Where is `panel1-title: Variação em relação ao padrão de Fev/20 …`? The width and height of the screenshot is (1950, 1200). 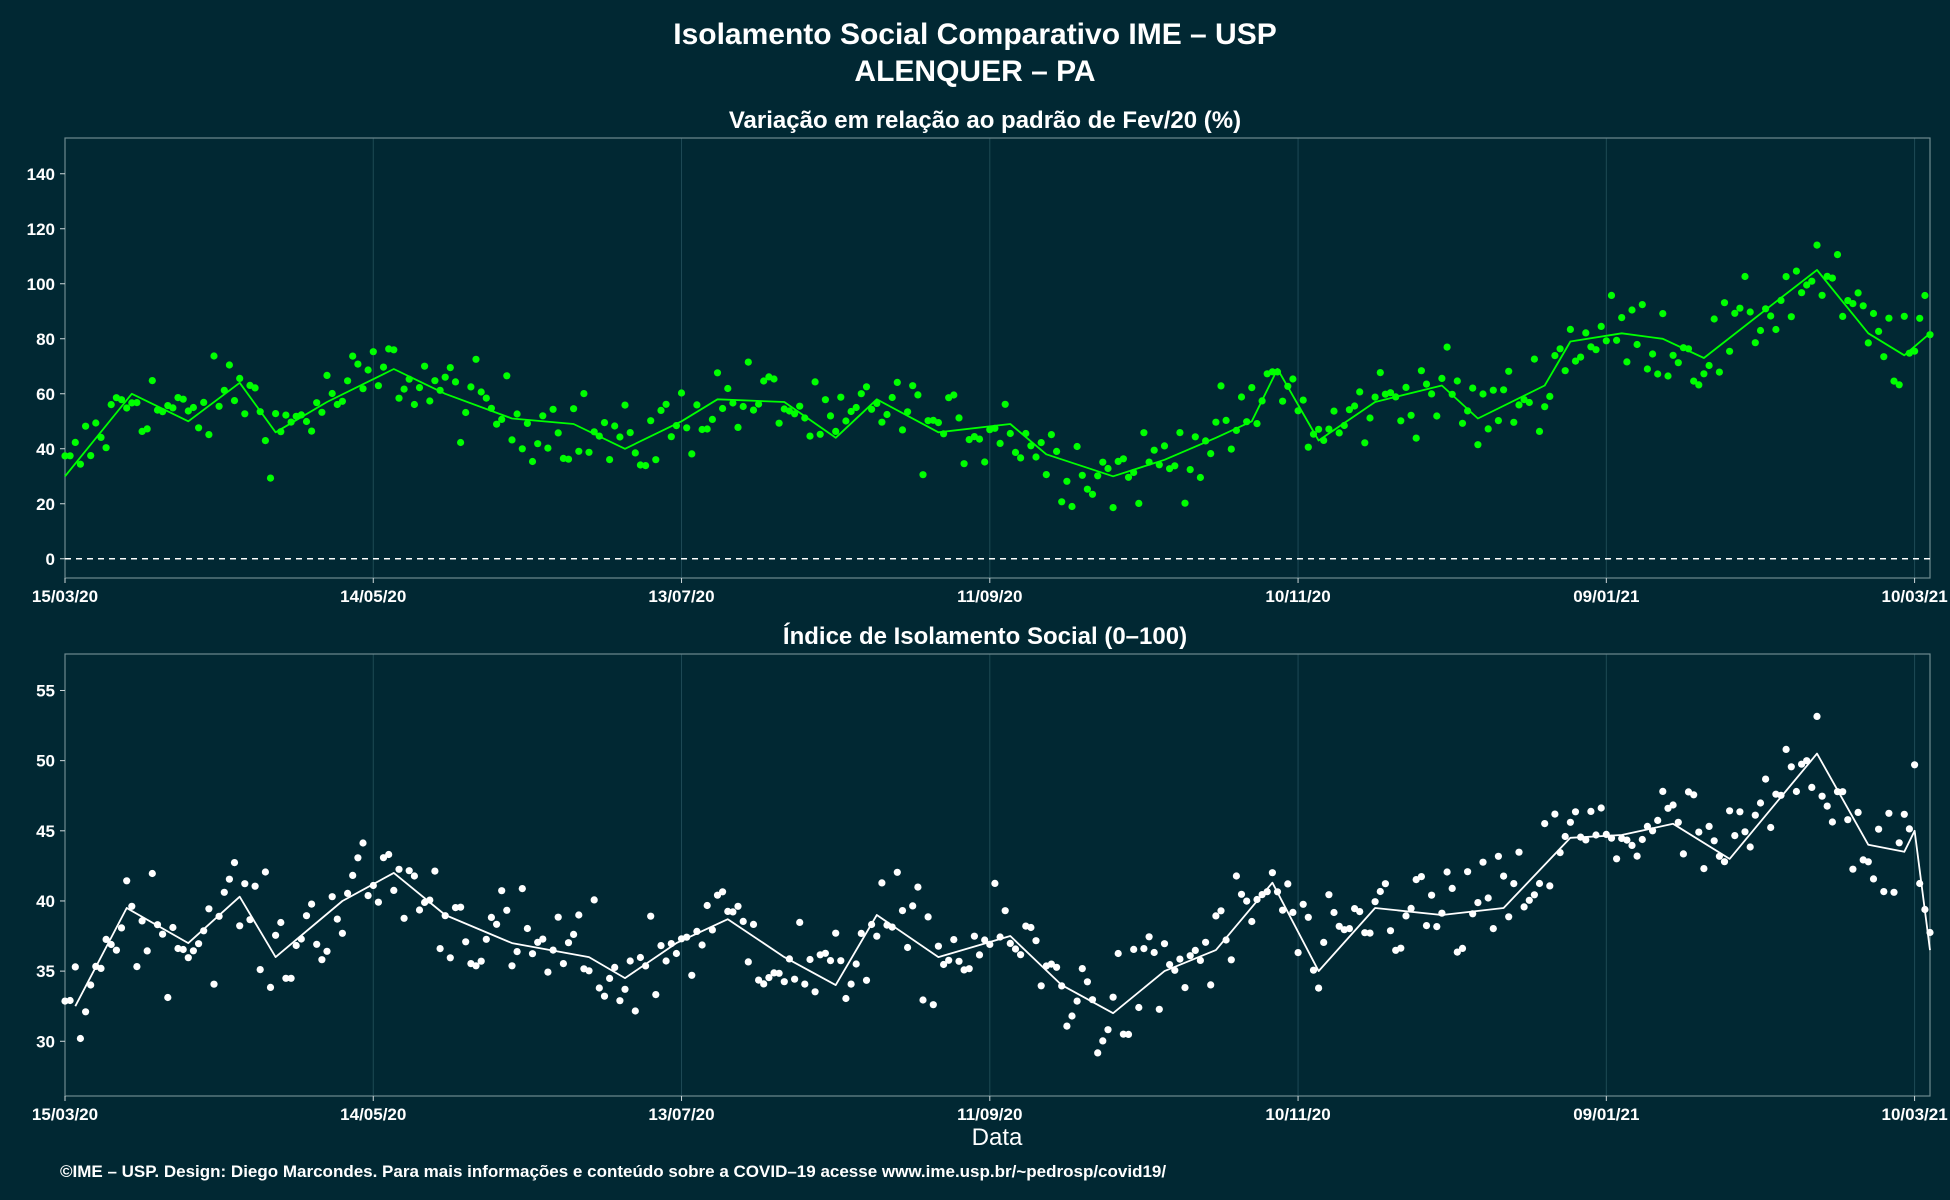 panel1-title: Variação em relação ao padrão de Fev/20 … is located at coordinates (985, 120).